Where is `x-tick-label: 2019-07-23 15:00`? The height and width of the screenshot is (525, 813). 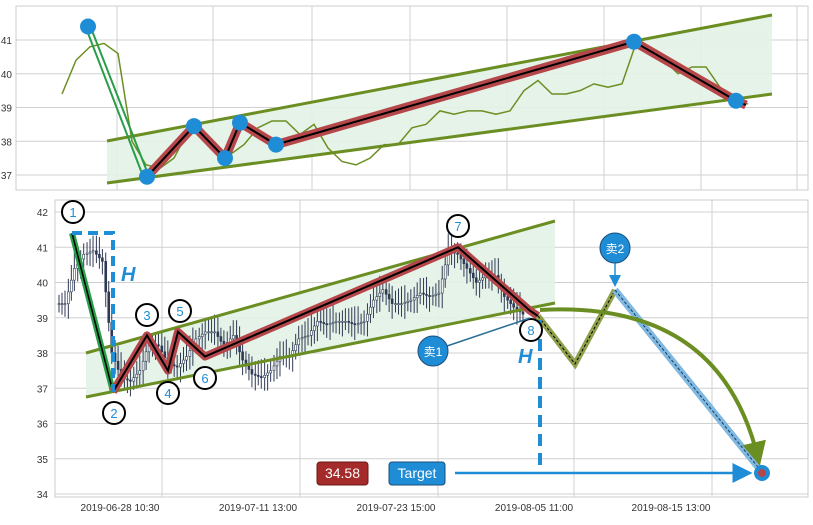 x-tick-label: 2019-07-23 15:00 is located at coordinates (396, 508).